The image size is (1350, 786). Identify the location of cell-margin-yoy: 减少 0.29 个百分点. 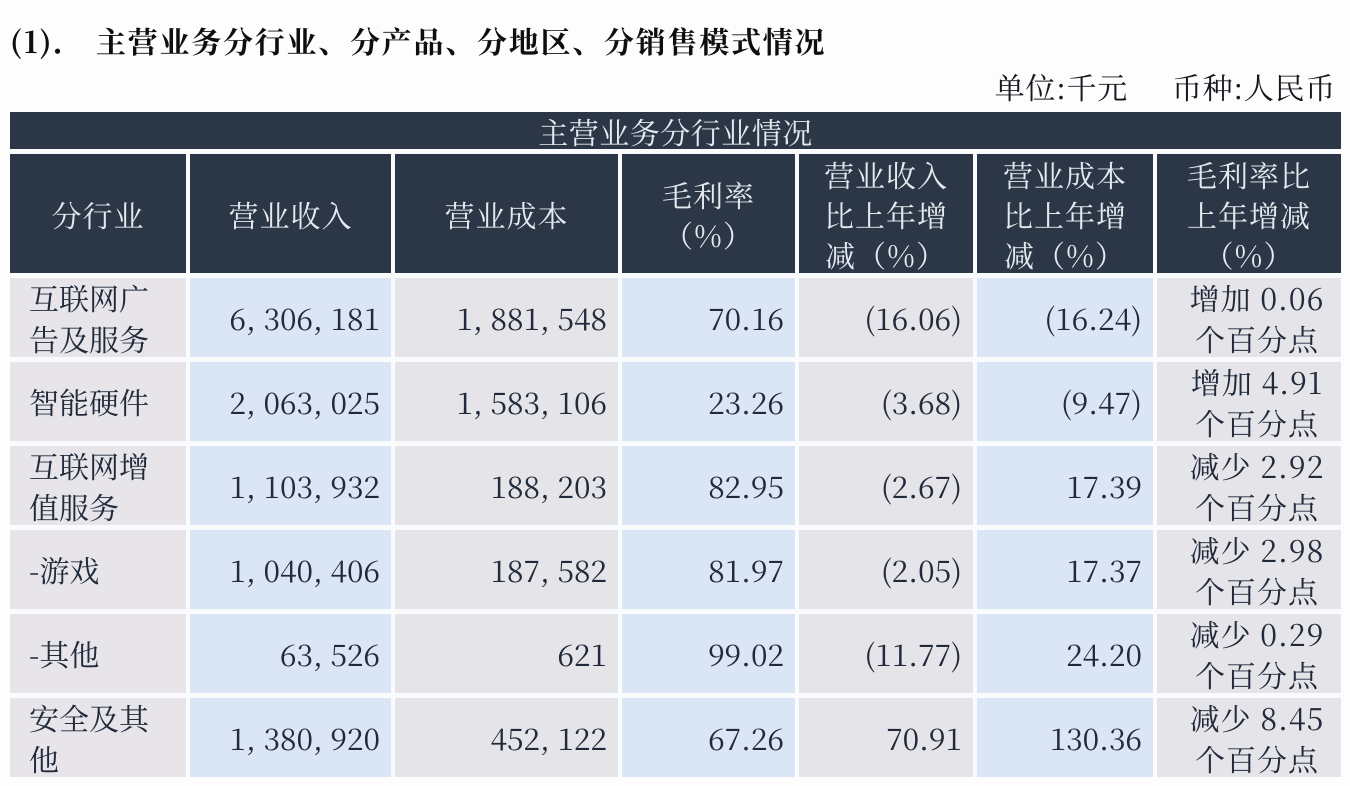
(1249, 653).